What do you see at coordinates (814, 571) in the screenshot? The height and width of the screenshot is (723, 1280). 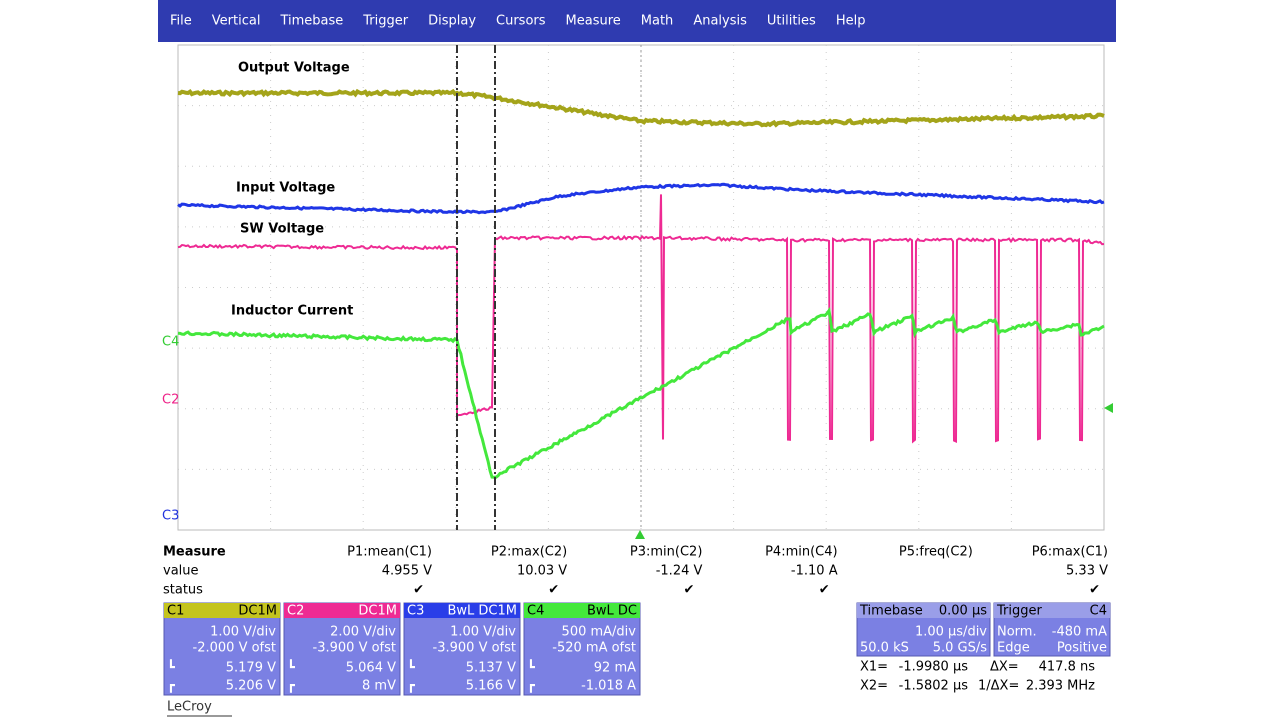 I see `param-value: -1.10 A` at bounding box center [814, 571].